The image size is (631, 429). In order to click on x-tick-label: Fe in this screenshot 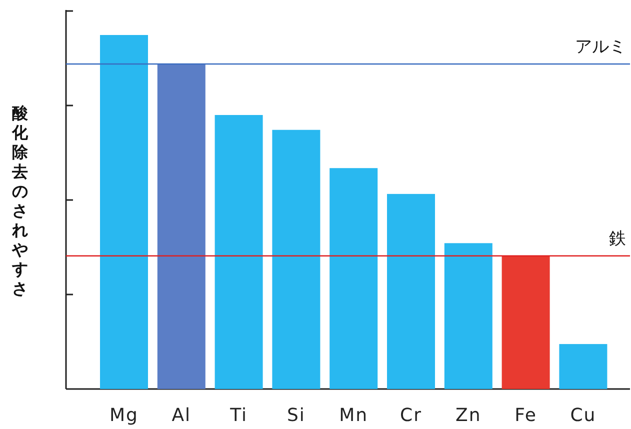, I will do `click(526, 415)`.